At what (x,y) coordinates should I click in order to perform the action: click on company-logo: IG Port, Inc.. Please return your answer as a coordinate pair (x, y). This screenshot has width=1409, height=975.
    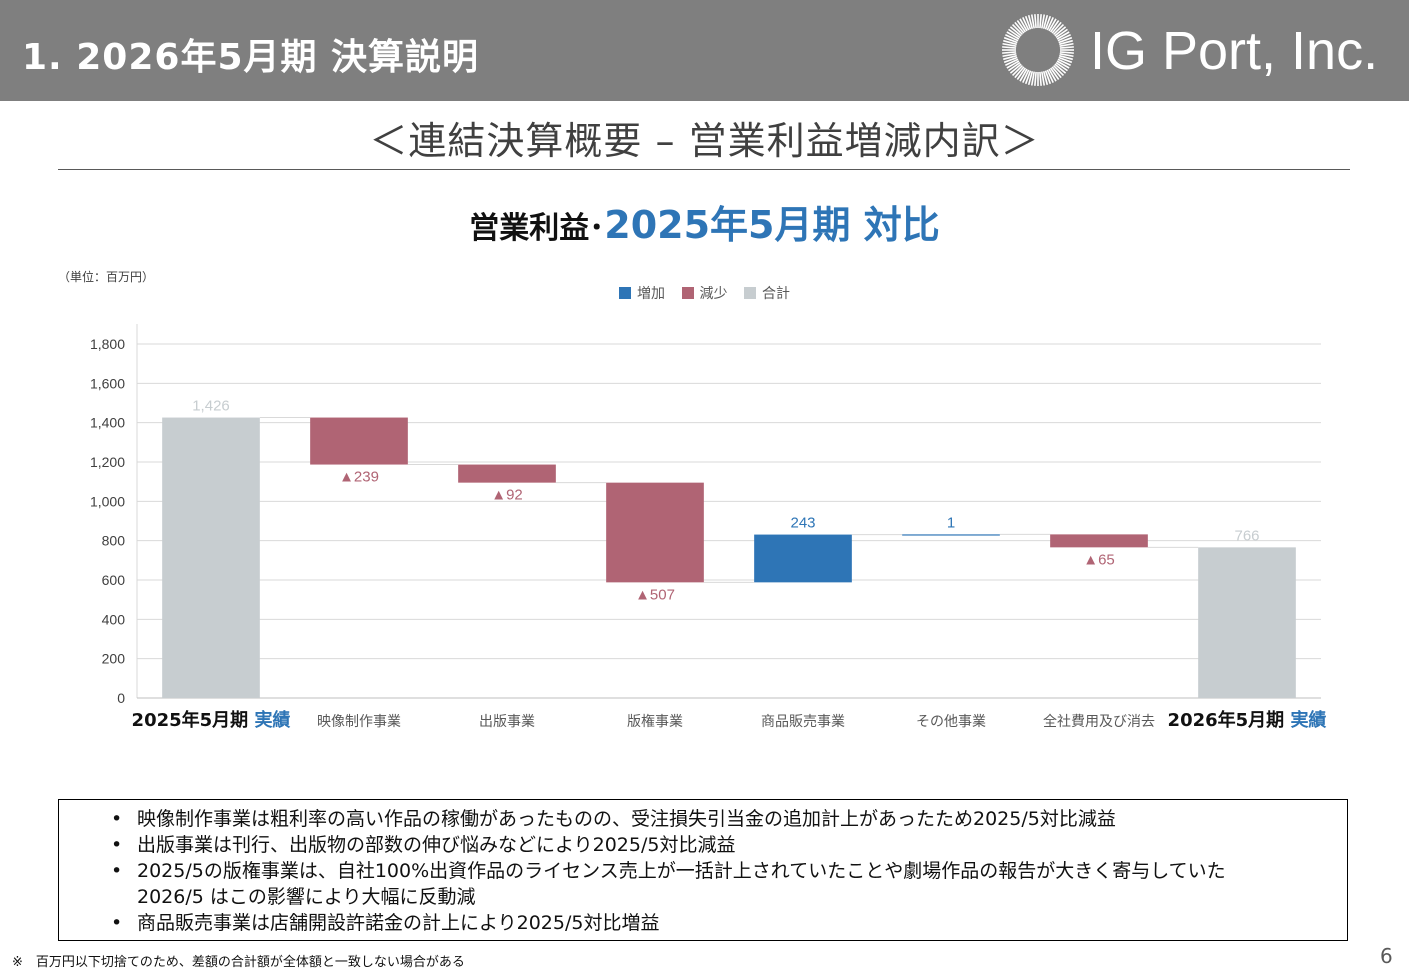
    Looking at the image, I should click on (1200, 51).